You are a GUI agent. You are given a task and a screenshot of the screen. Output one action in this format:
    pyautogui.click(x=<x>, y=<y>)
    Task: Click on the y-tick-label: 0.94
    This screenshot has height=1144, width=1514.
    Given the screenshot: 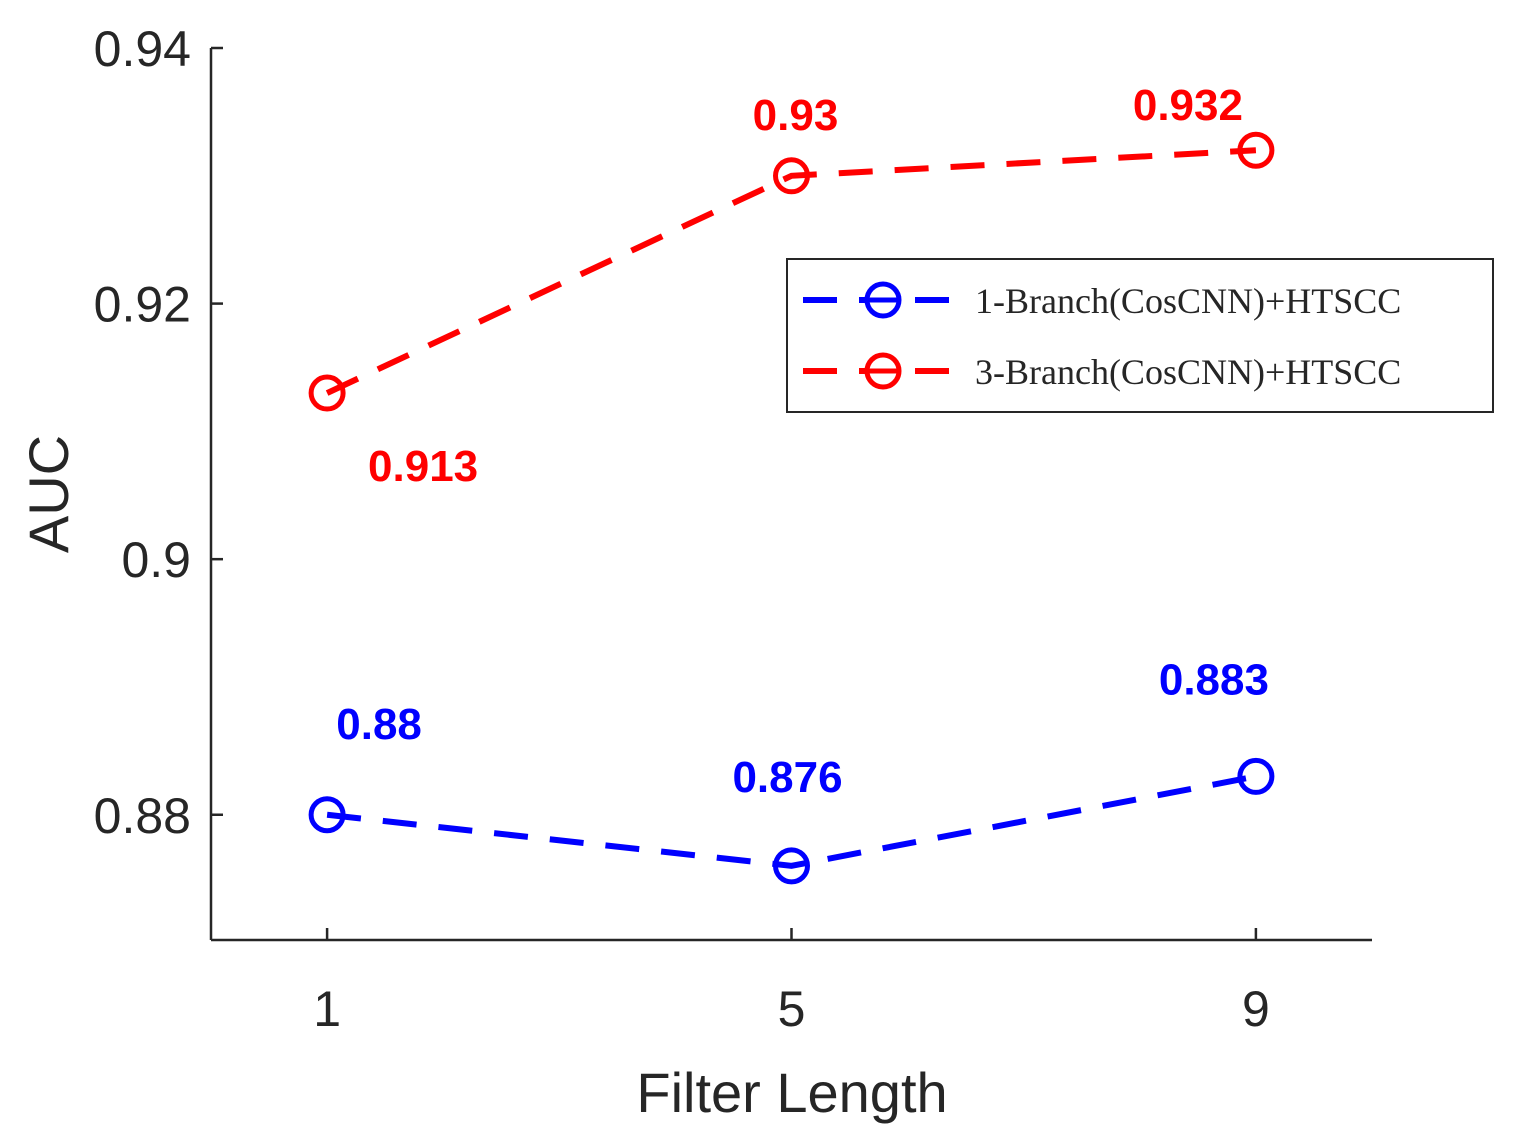 What is the action you would take?
    pyautogui.click(x=142, y=49)
    